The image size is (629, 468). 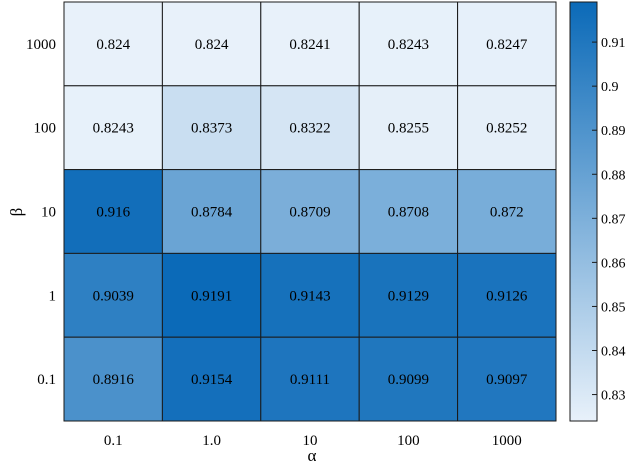 What do you see at coordinates (613, 352) in the screenshot?
I see `colorbar-tick-label: 0.84` at bounding box center [613, 352].